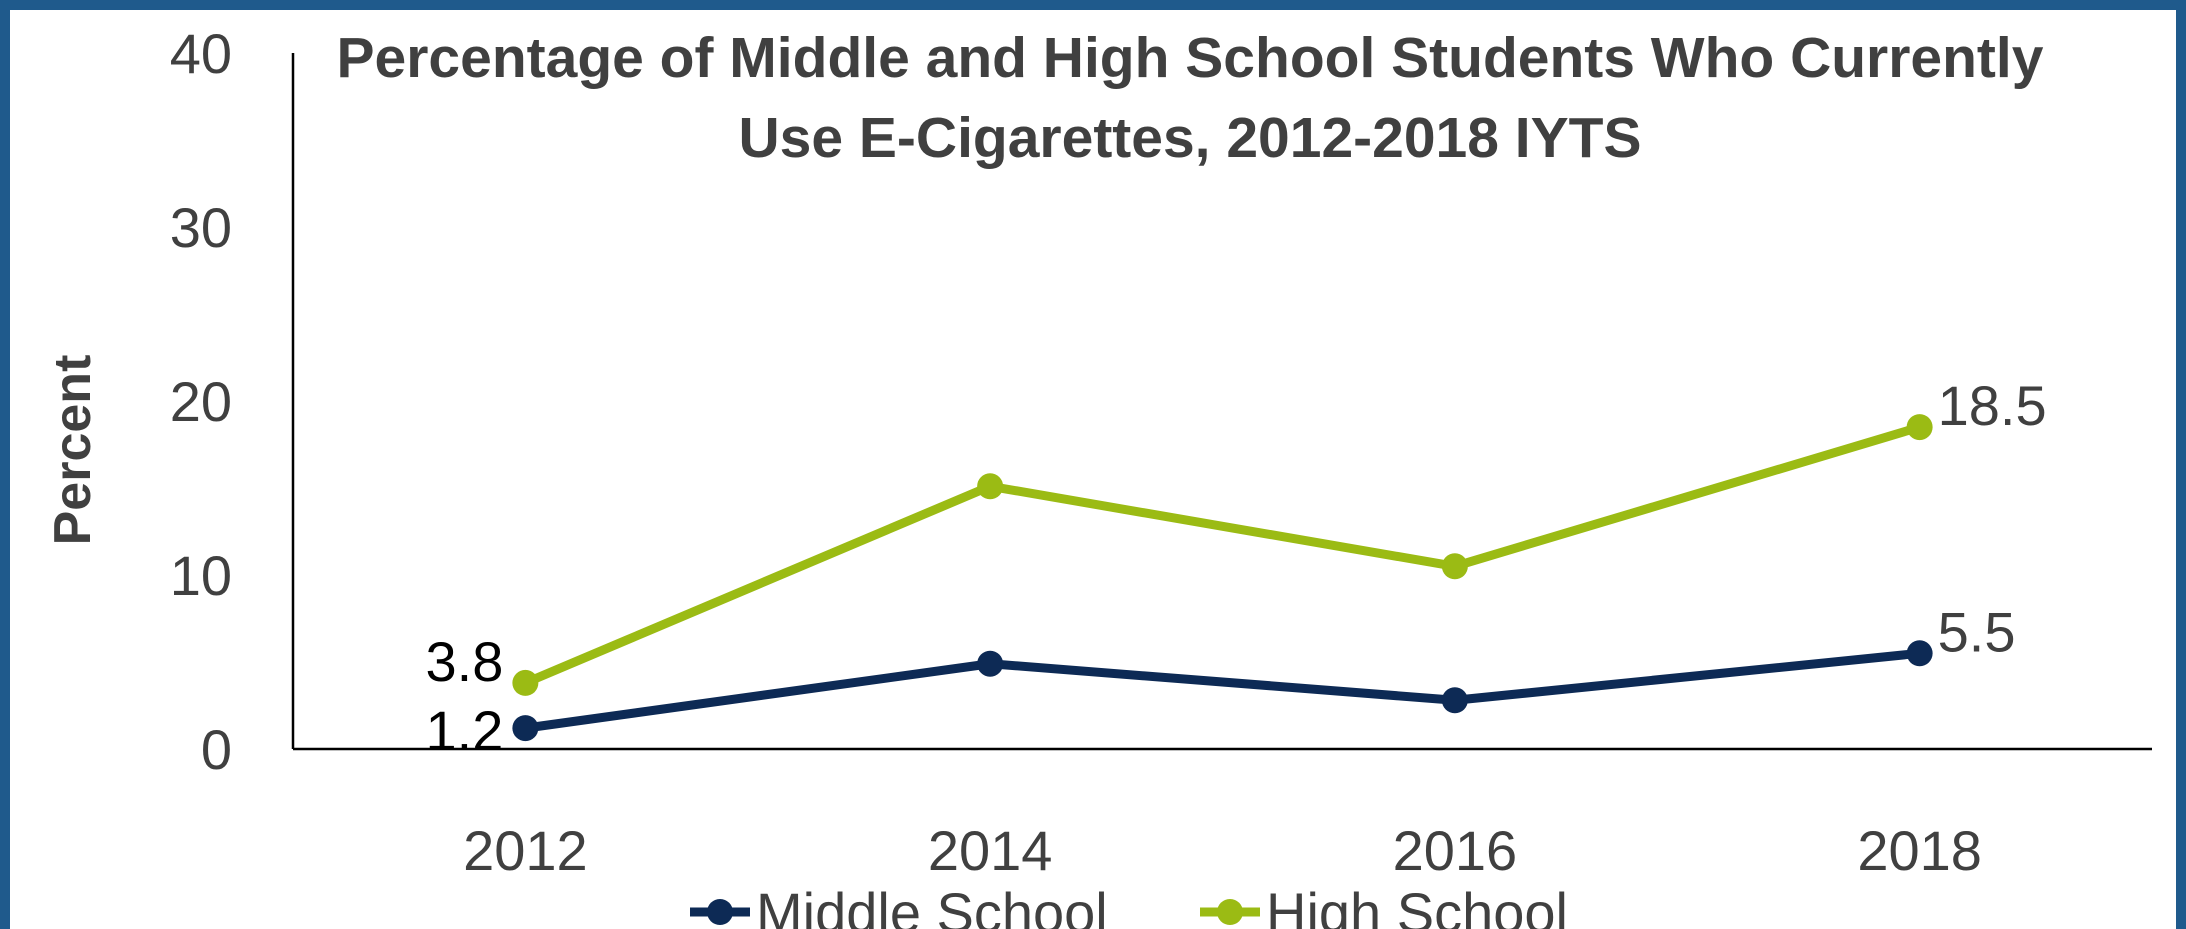 The height and width of the screenshot is (929, 2186). What do you see at coordinates (216, 749) in the screenshot?
I see `y-tick-label: 0` at bounding box center [216, 749].